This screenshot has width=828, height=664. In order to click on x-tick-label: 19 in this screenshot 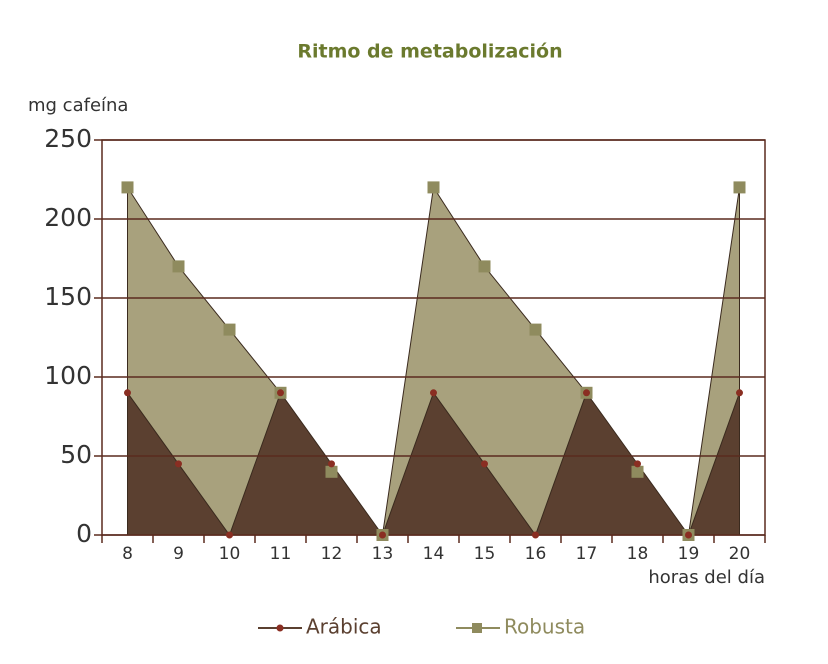, I will do `click(689, 554)`.